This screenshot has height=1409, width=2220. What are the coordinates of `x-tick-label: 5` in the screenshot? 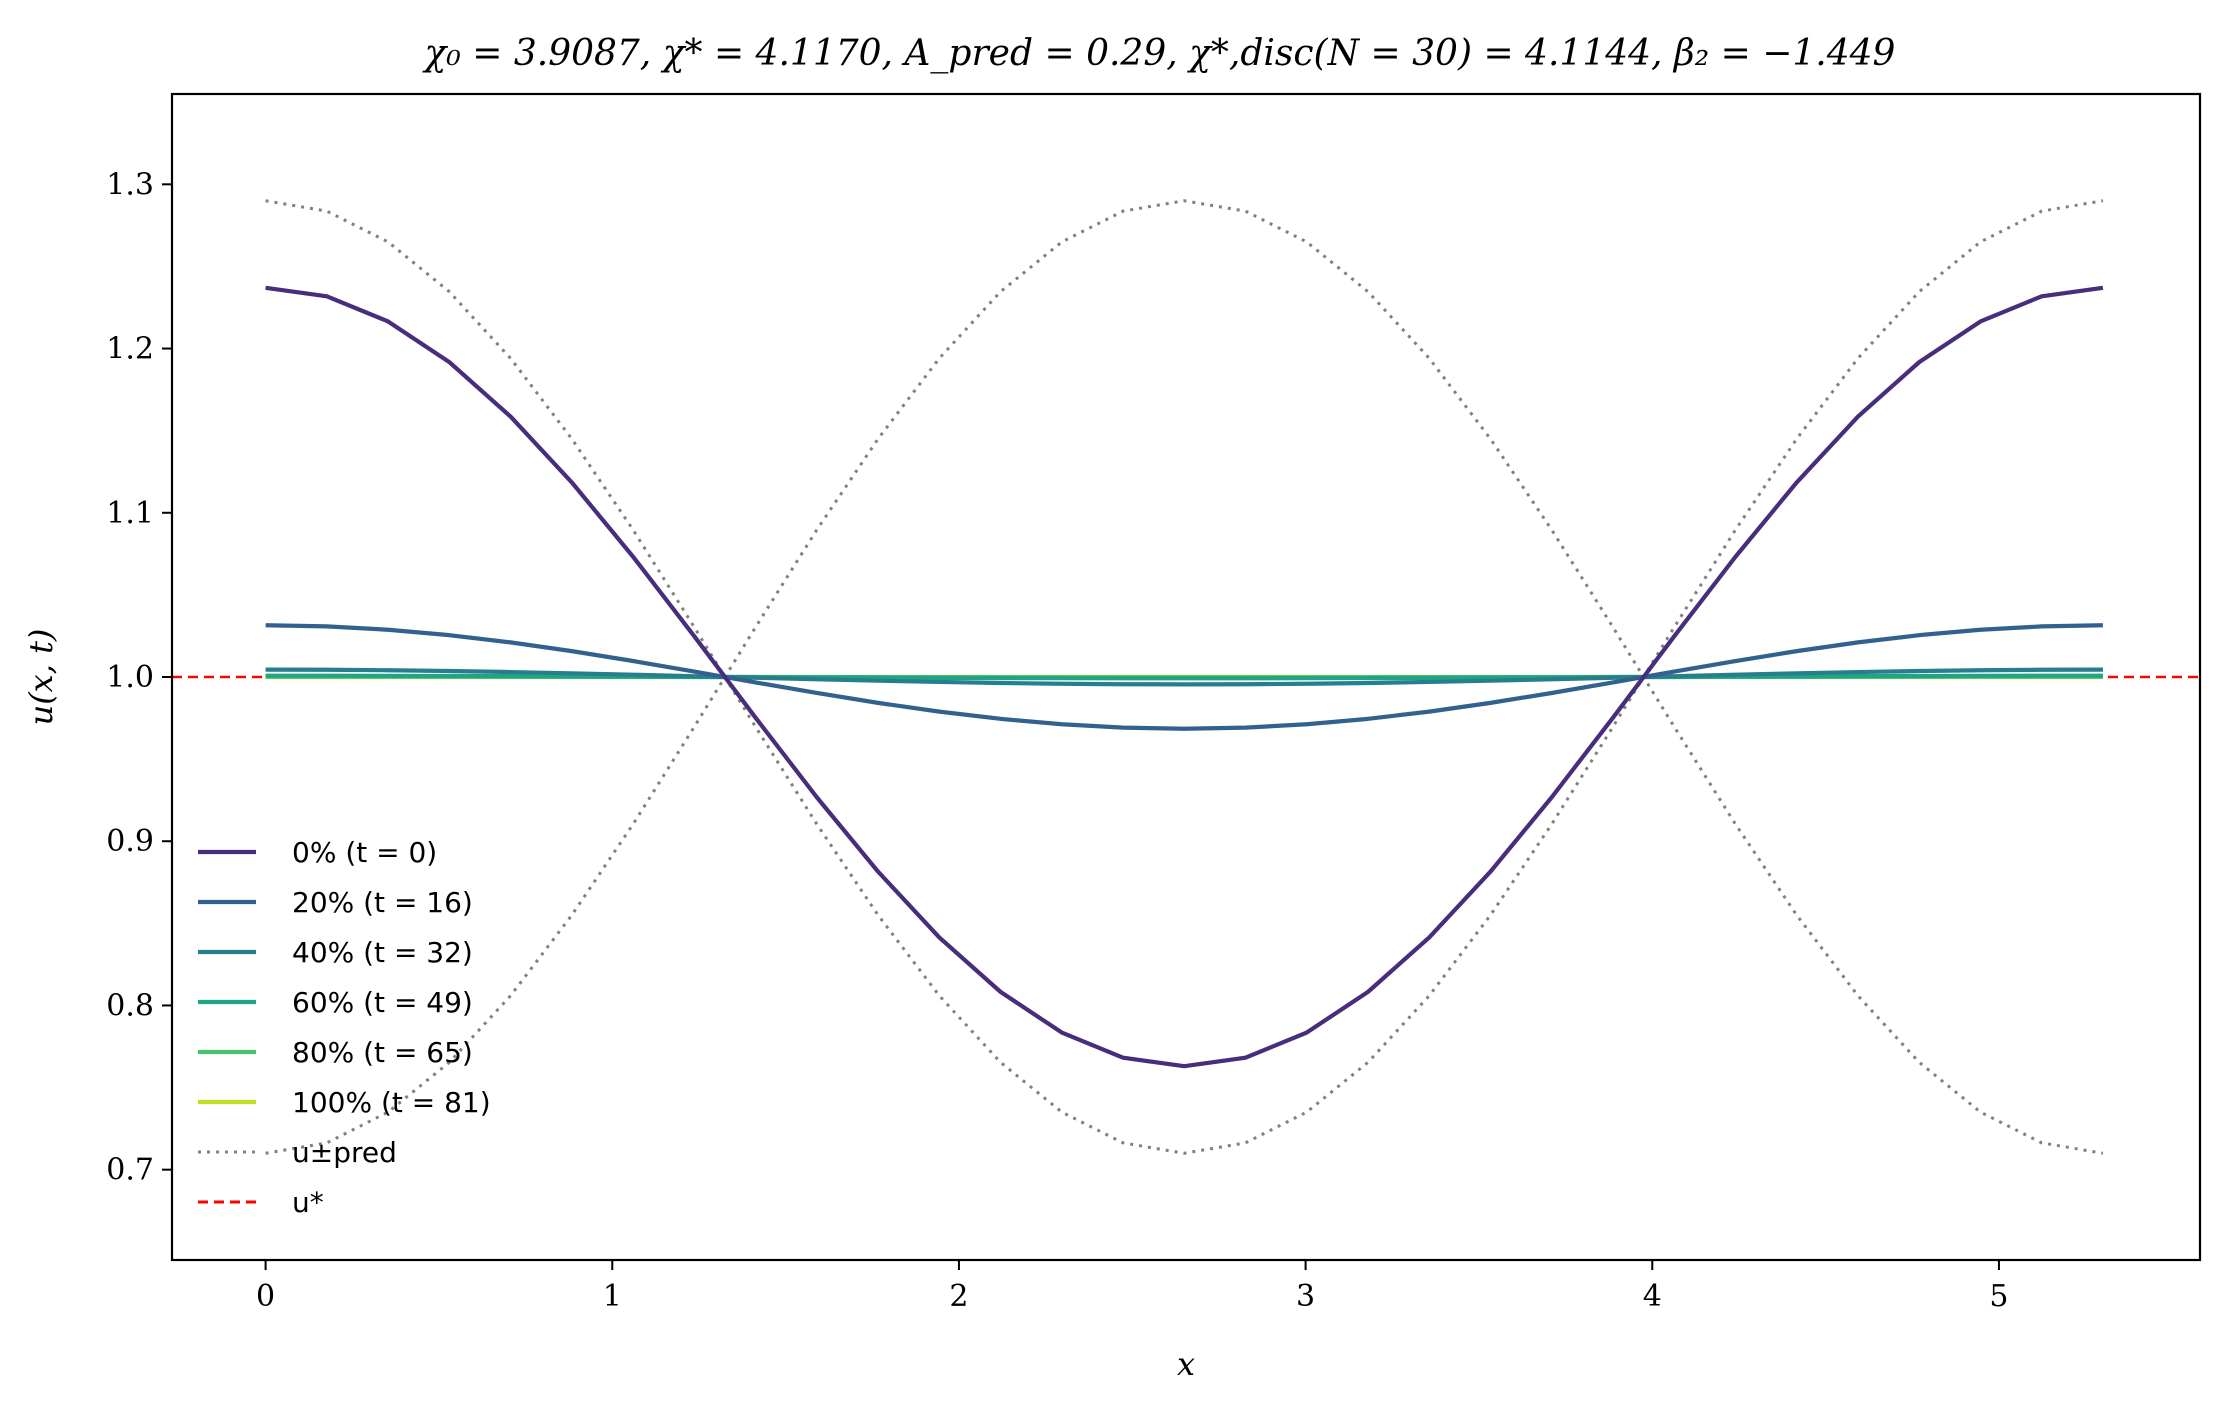 It's located at (1998, 1296).